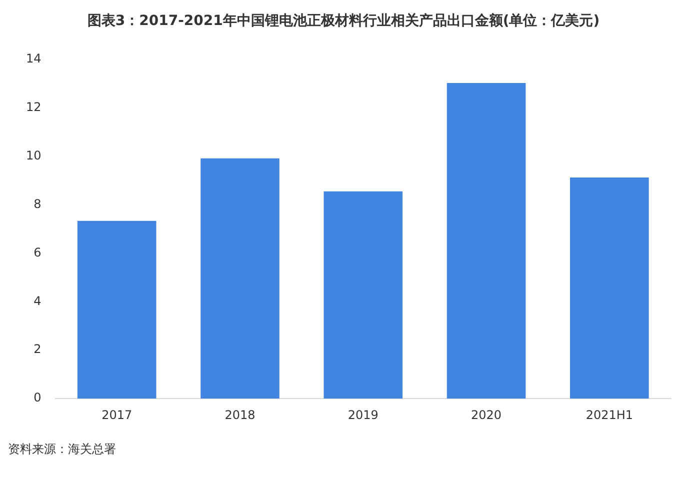  Describe the element at coordinates (610, 415) in the screenshot. I see `x-tick-label: 2021H1` at that location.